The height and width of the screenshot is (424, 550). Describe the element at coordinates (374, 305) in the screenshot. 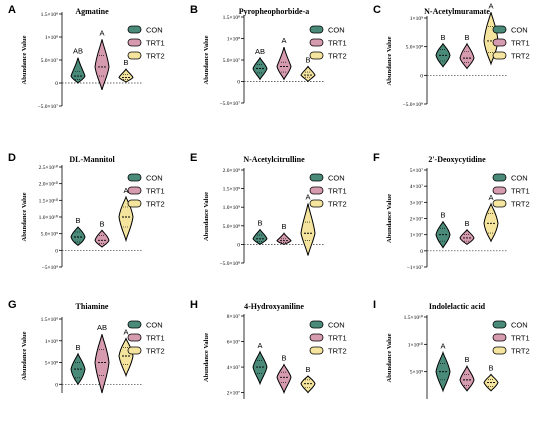

I see `panel-letter: I` at that location.